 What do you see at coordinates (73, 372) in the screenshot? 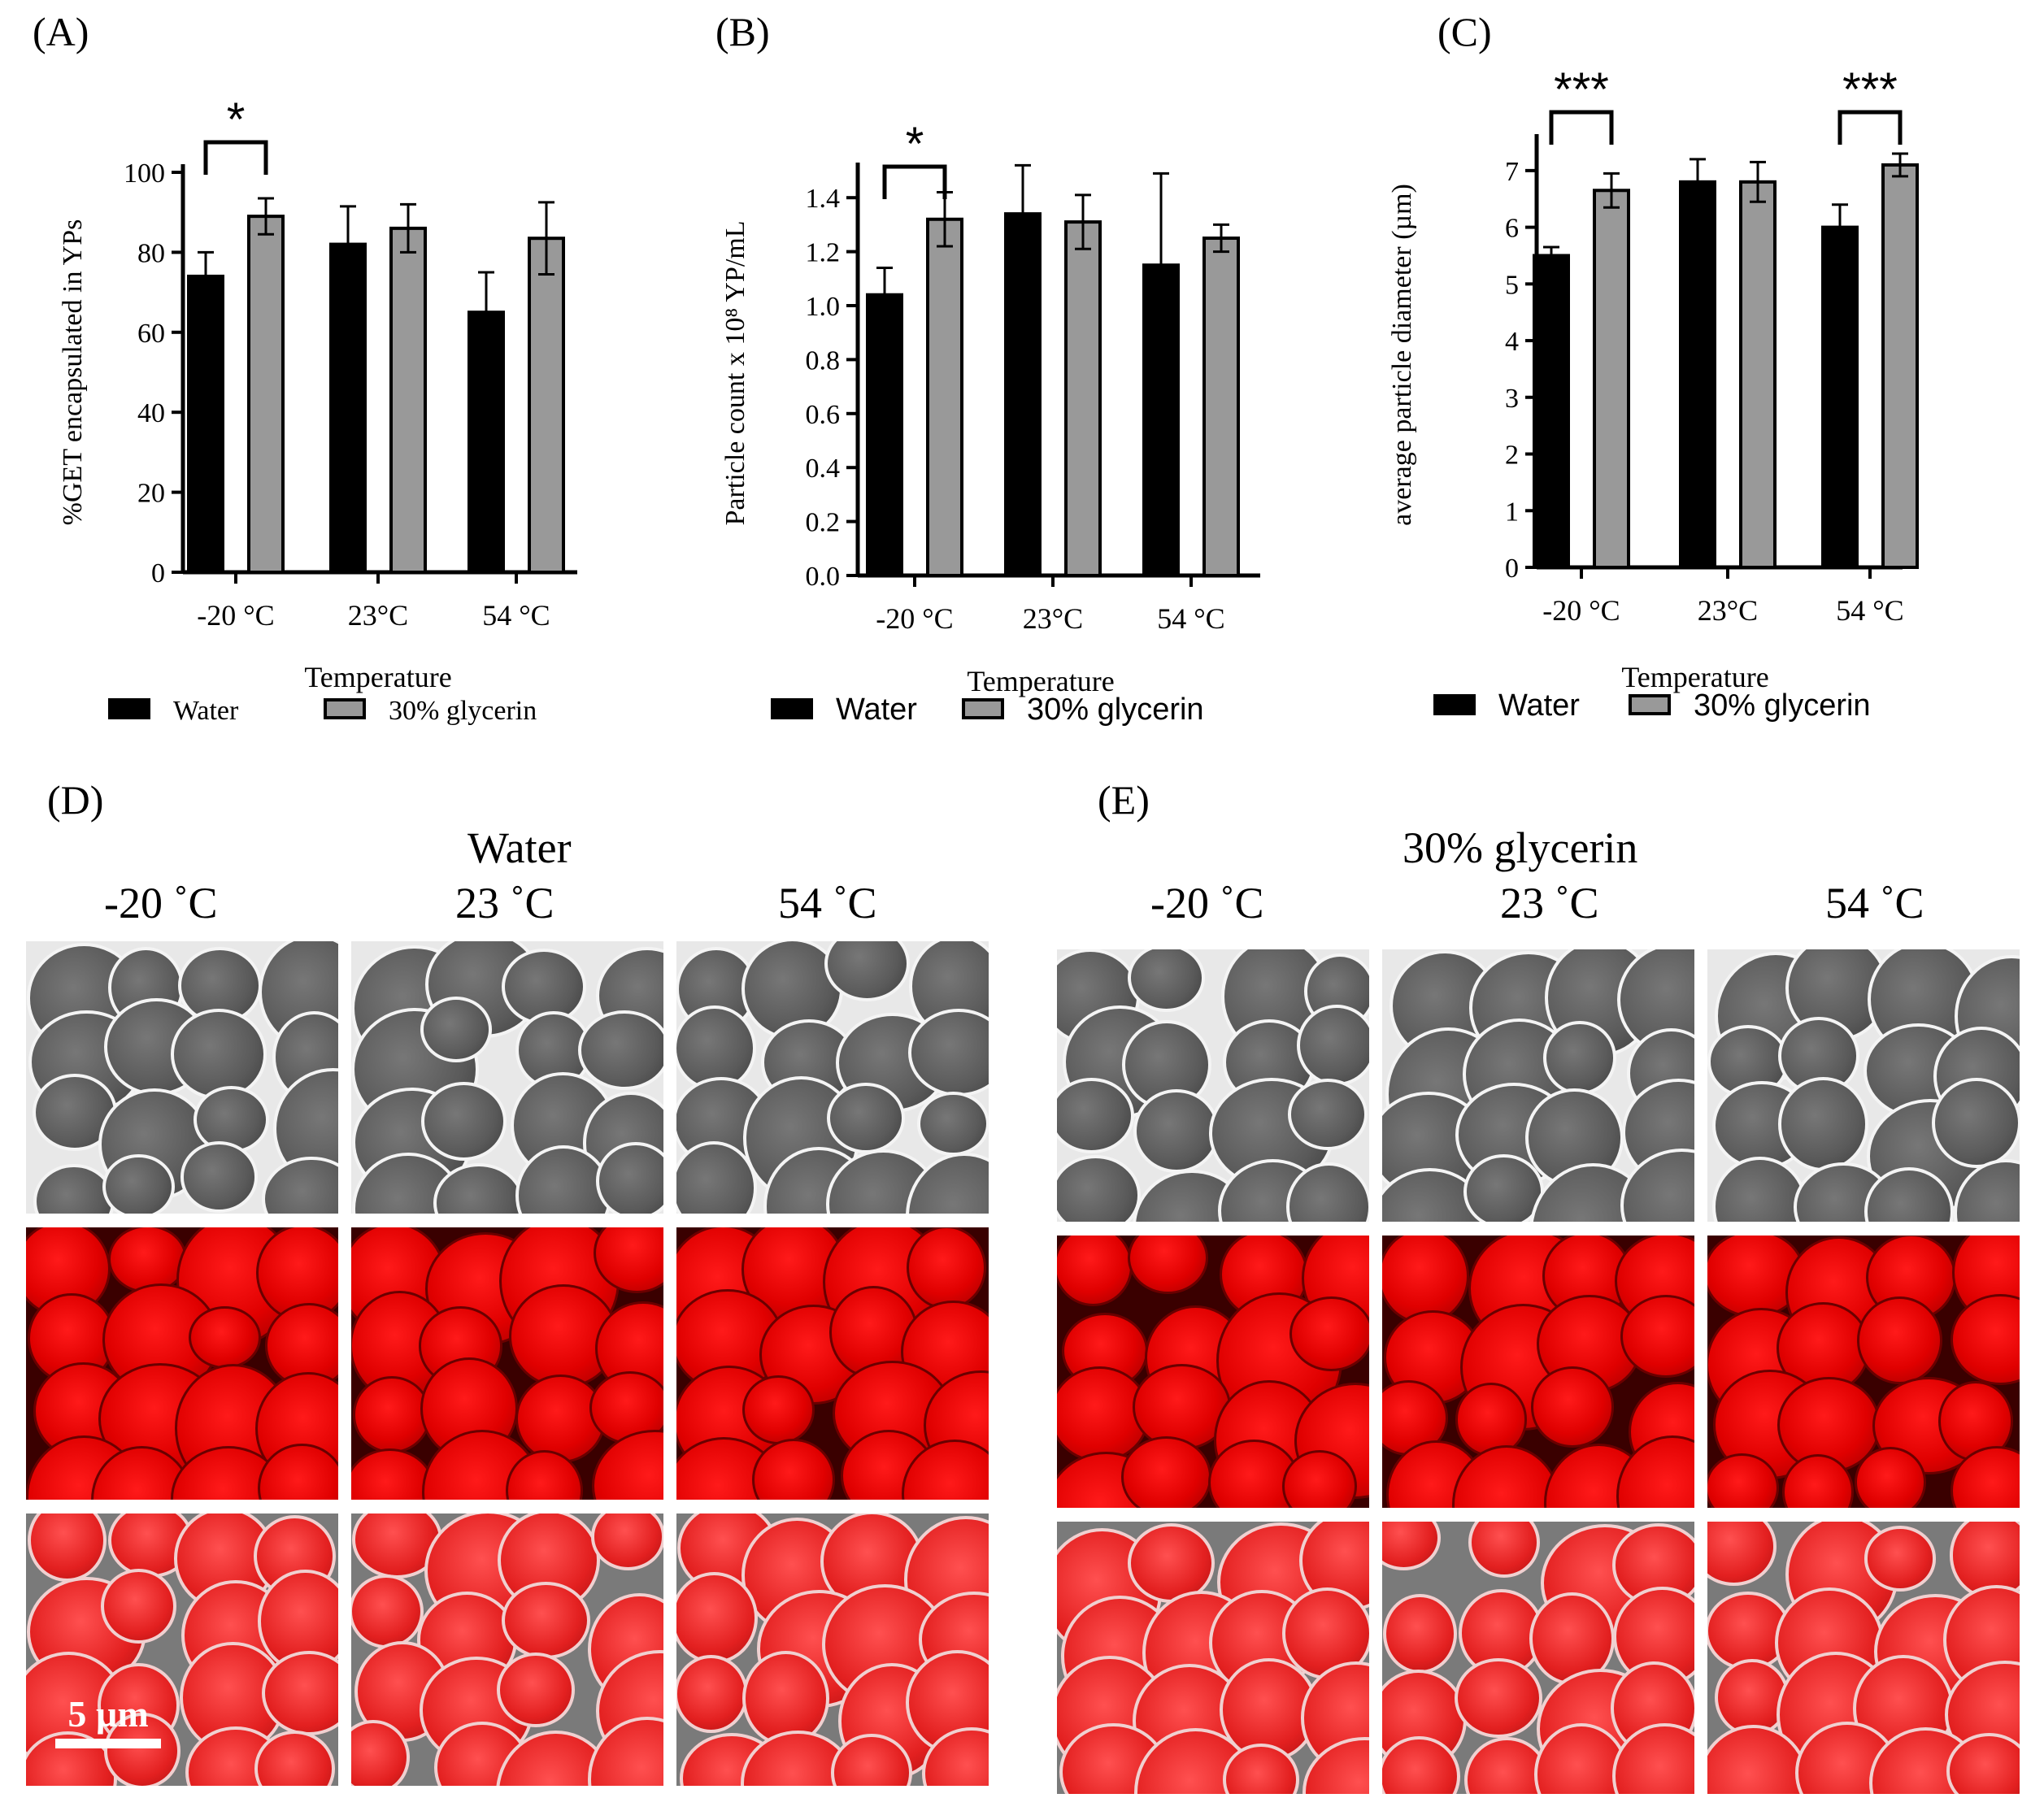
I see `y-axis-label: %GET encapsulated in YPs` at bounding box center [73, 372].